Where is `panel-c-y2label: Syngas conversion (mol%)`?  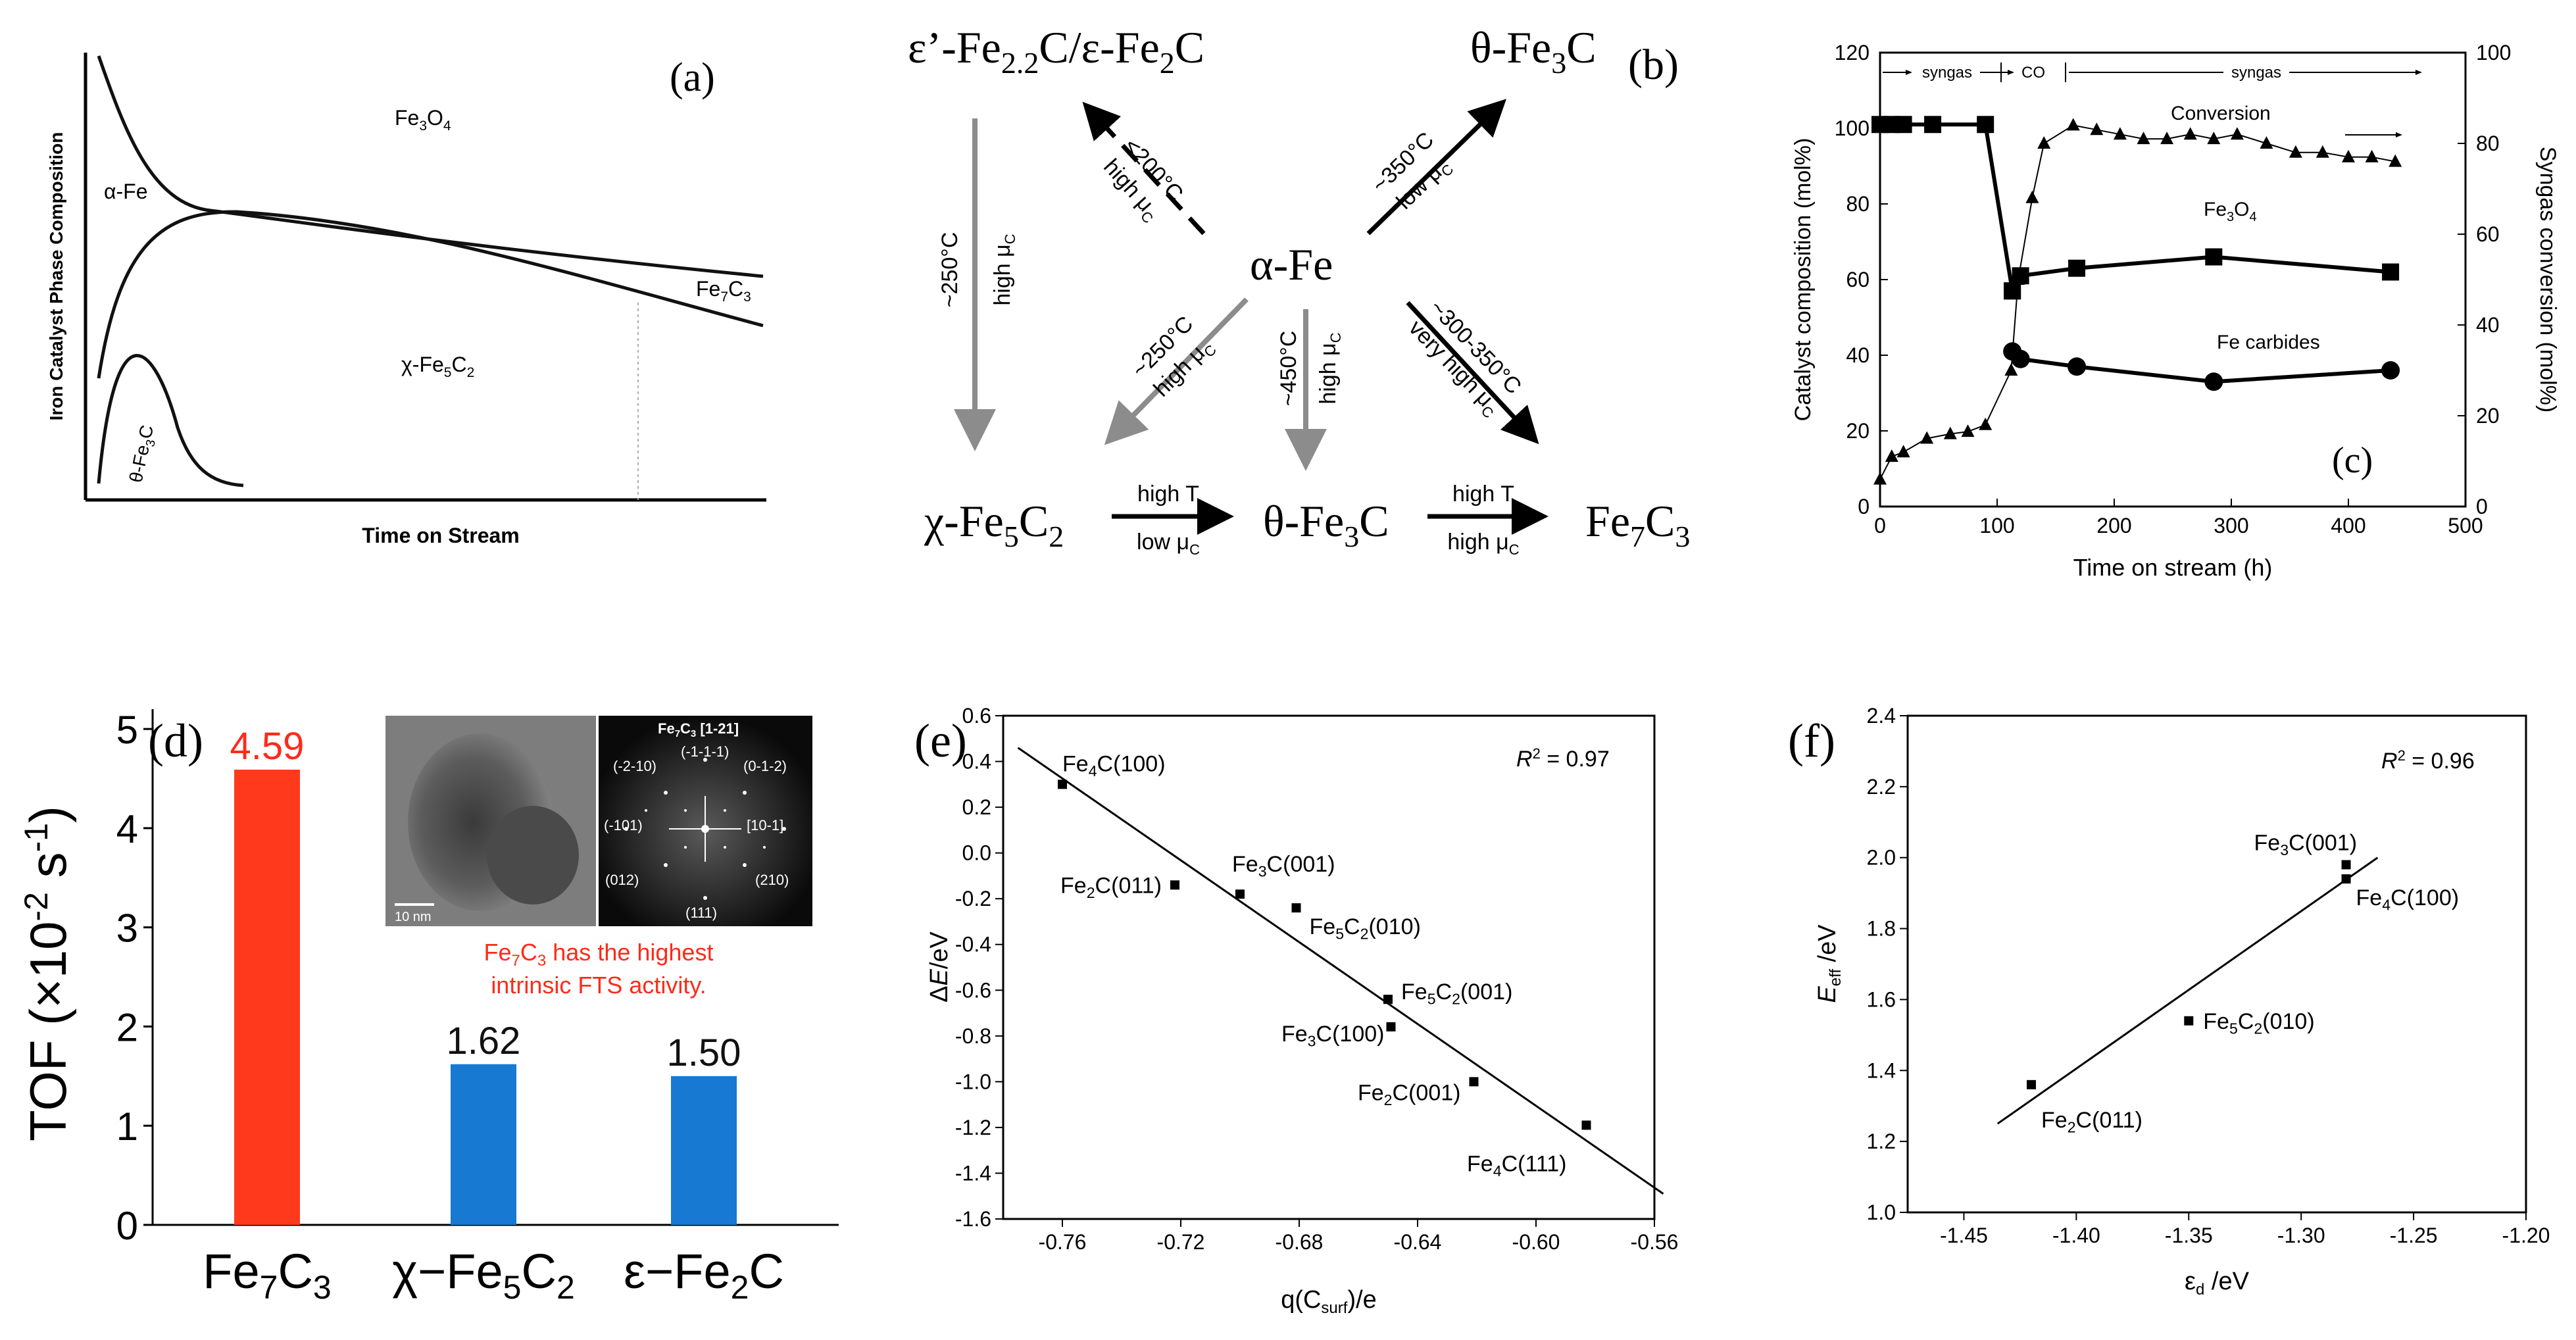 panel-c-y2label: Syngas conversion (mol%) is located at coordinates (2547, 279).